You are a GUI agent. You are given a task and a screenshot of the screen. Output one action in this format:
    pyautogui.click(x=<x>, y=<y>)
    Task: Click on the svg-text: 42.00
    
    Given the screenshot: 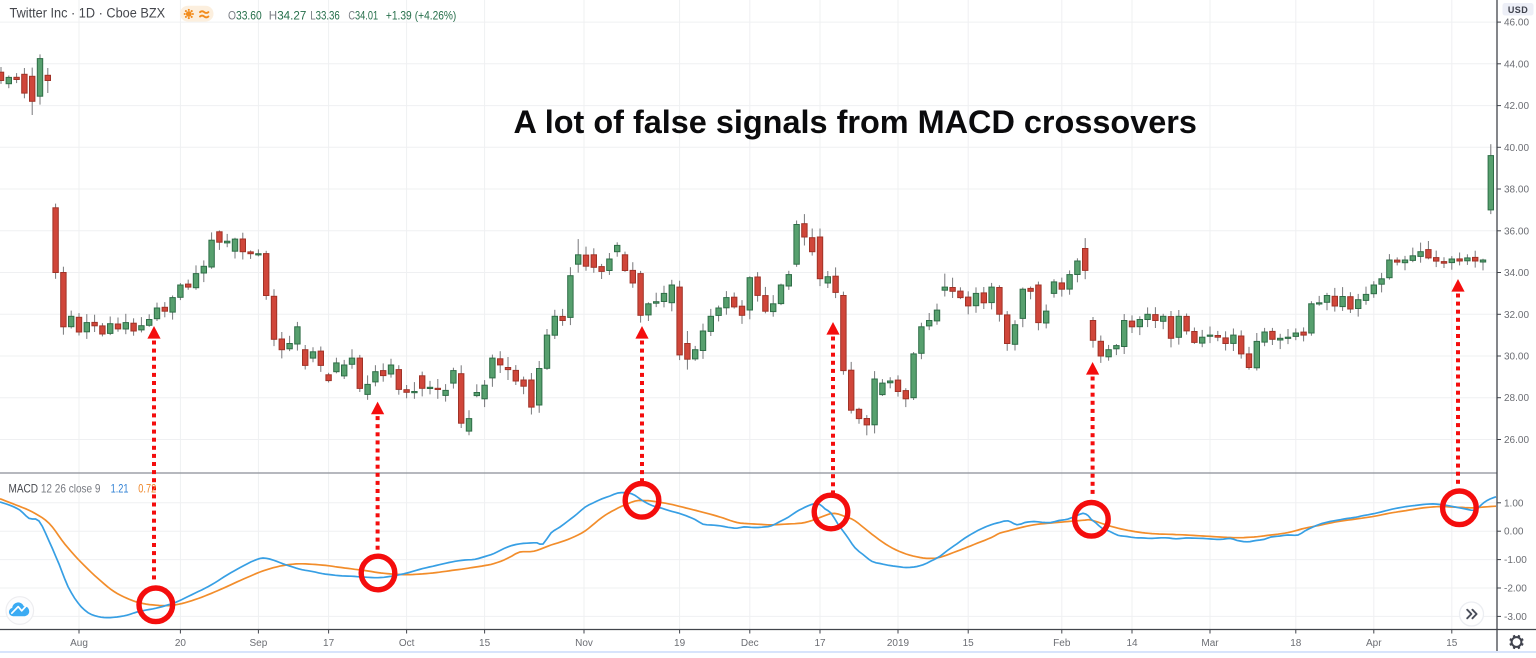 What is the action you would take?
    pyautogui.click(x=1516, y=106)
    